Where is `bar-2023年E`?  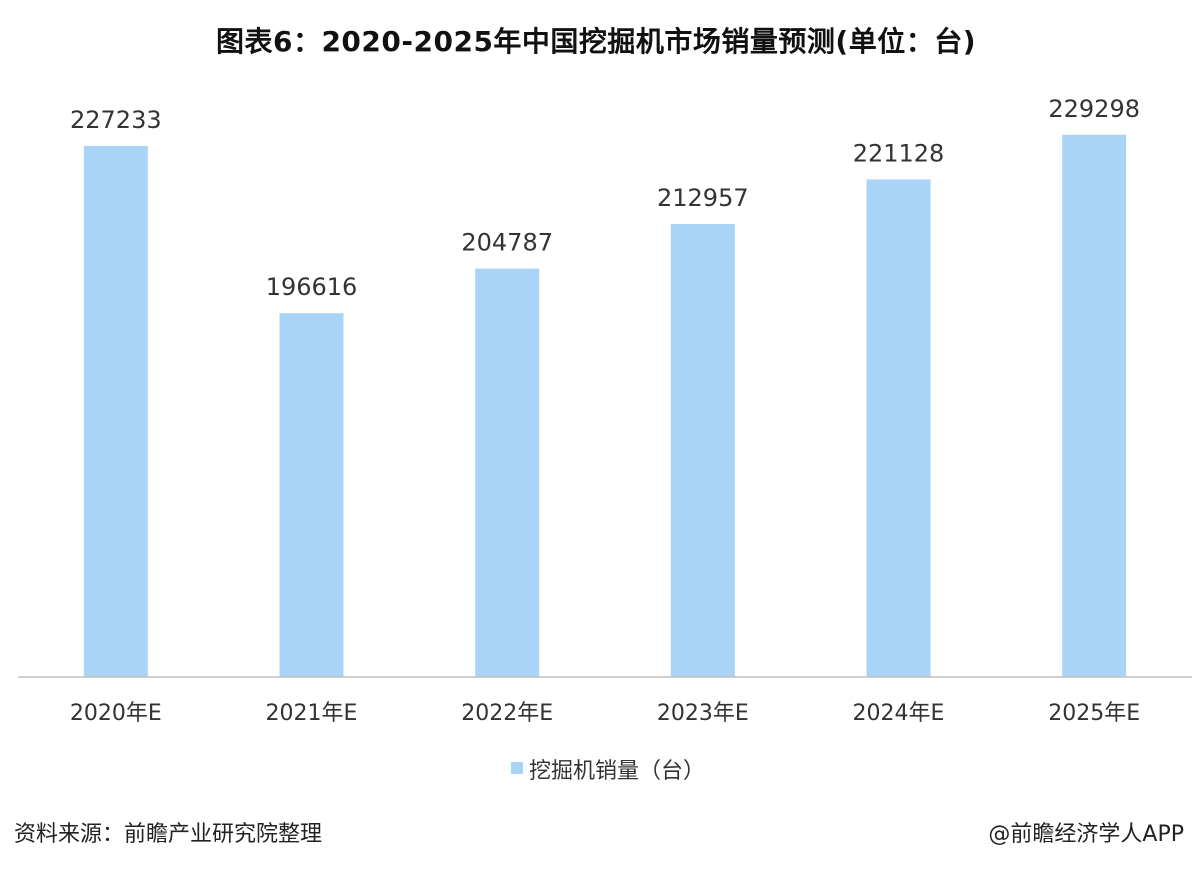 bar-2023年E is located at coordinates (702, 450).